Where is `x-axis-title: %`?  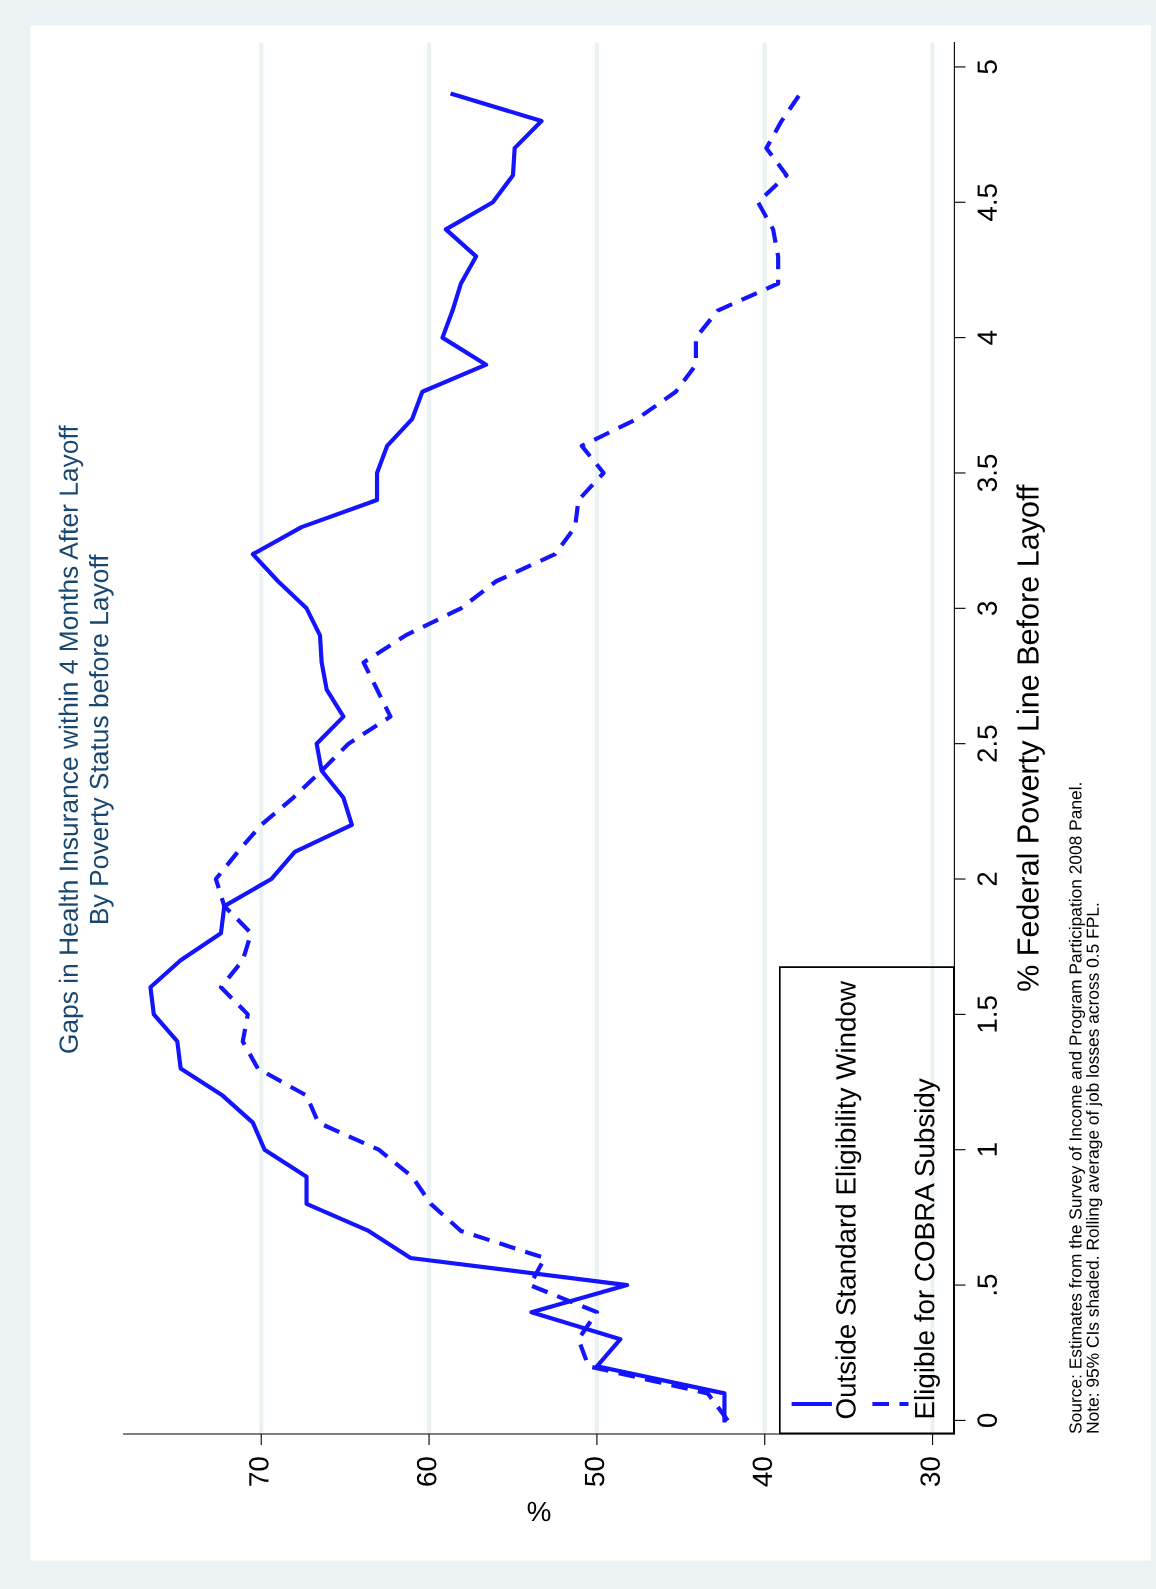 x-axis-title: % is located at coordinates (539, 1511).